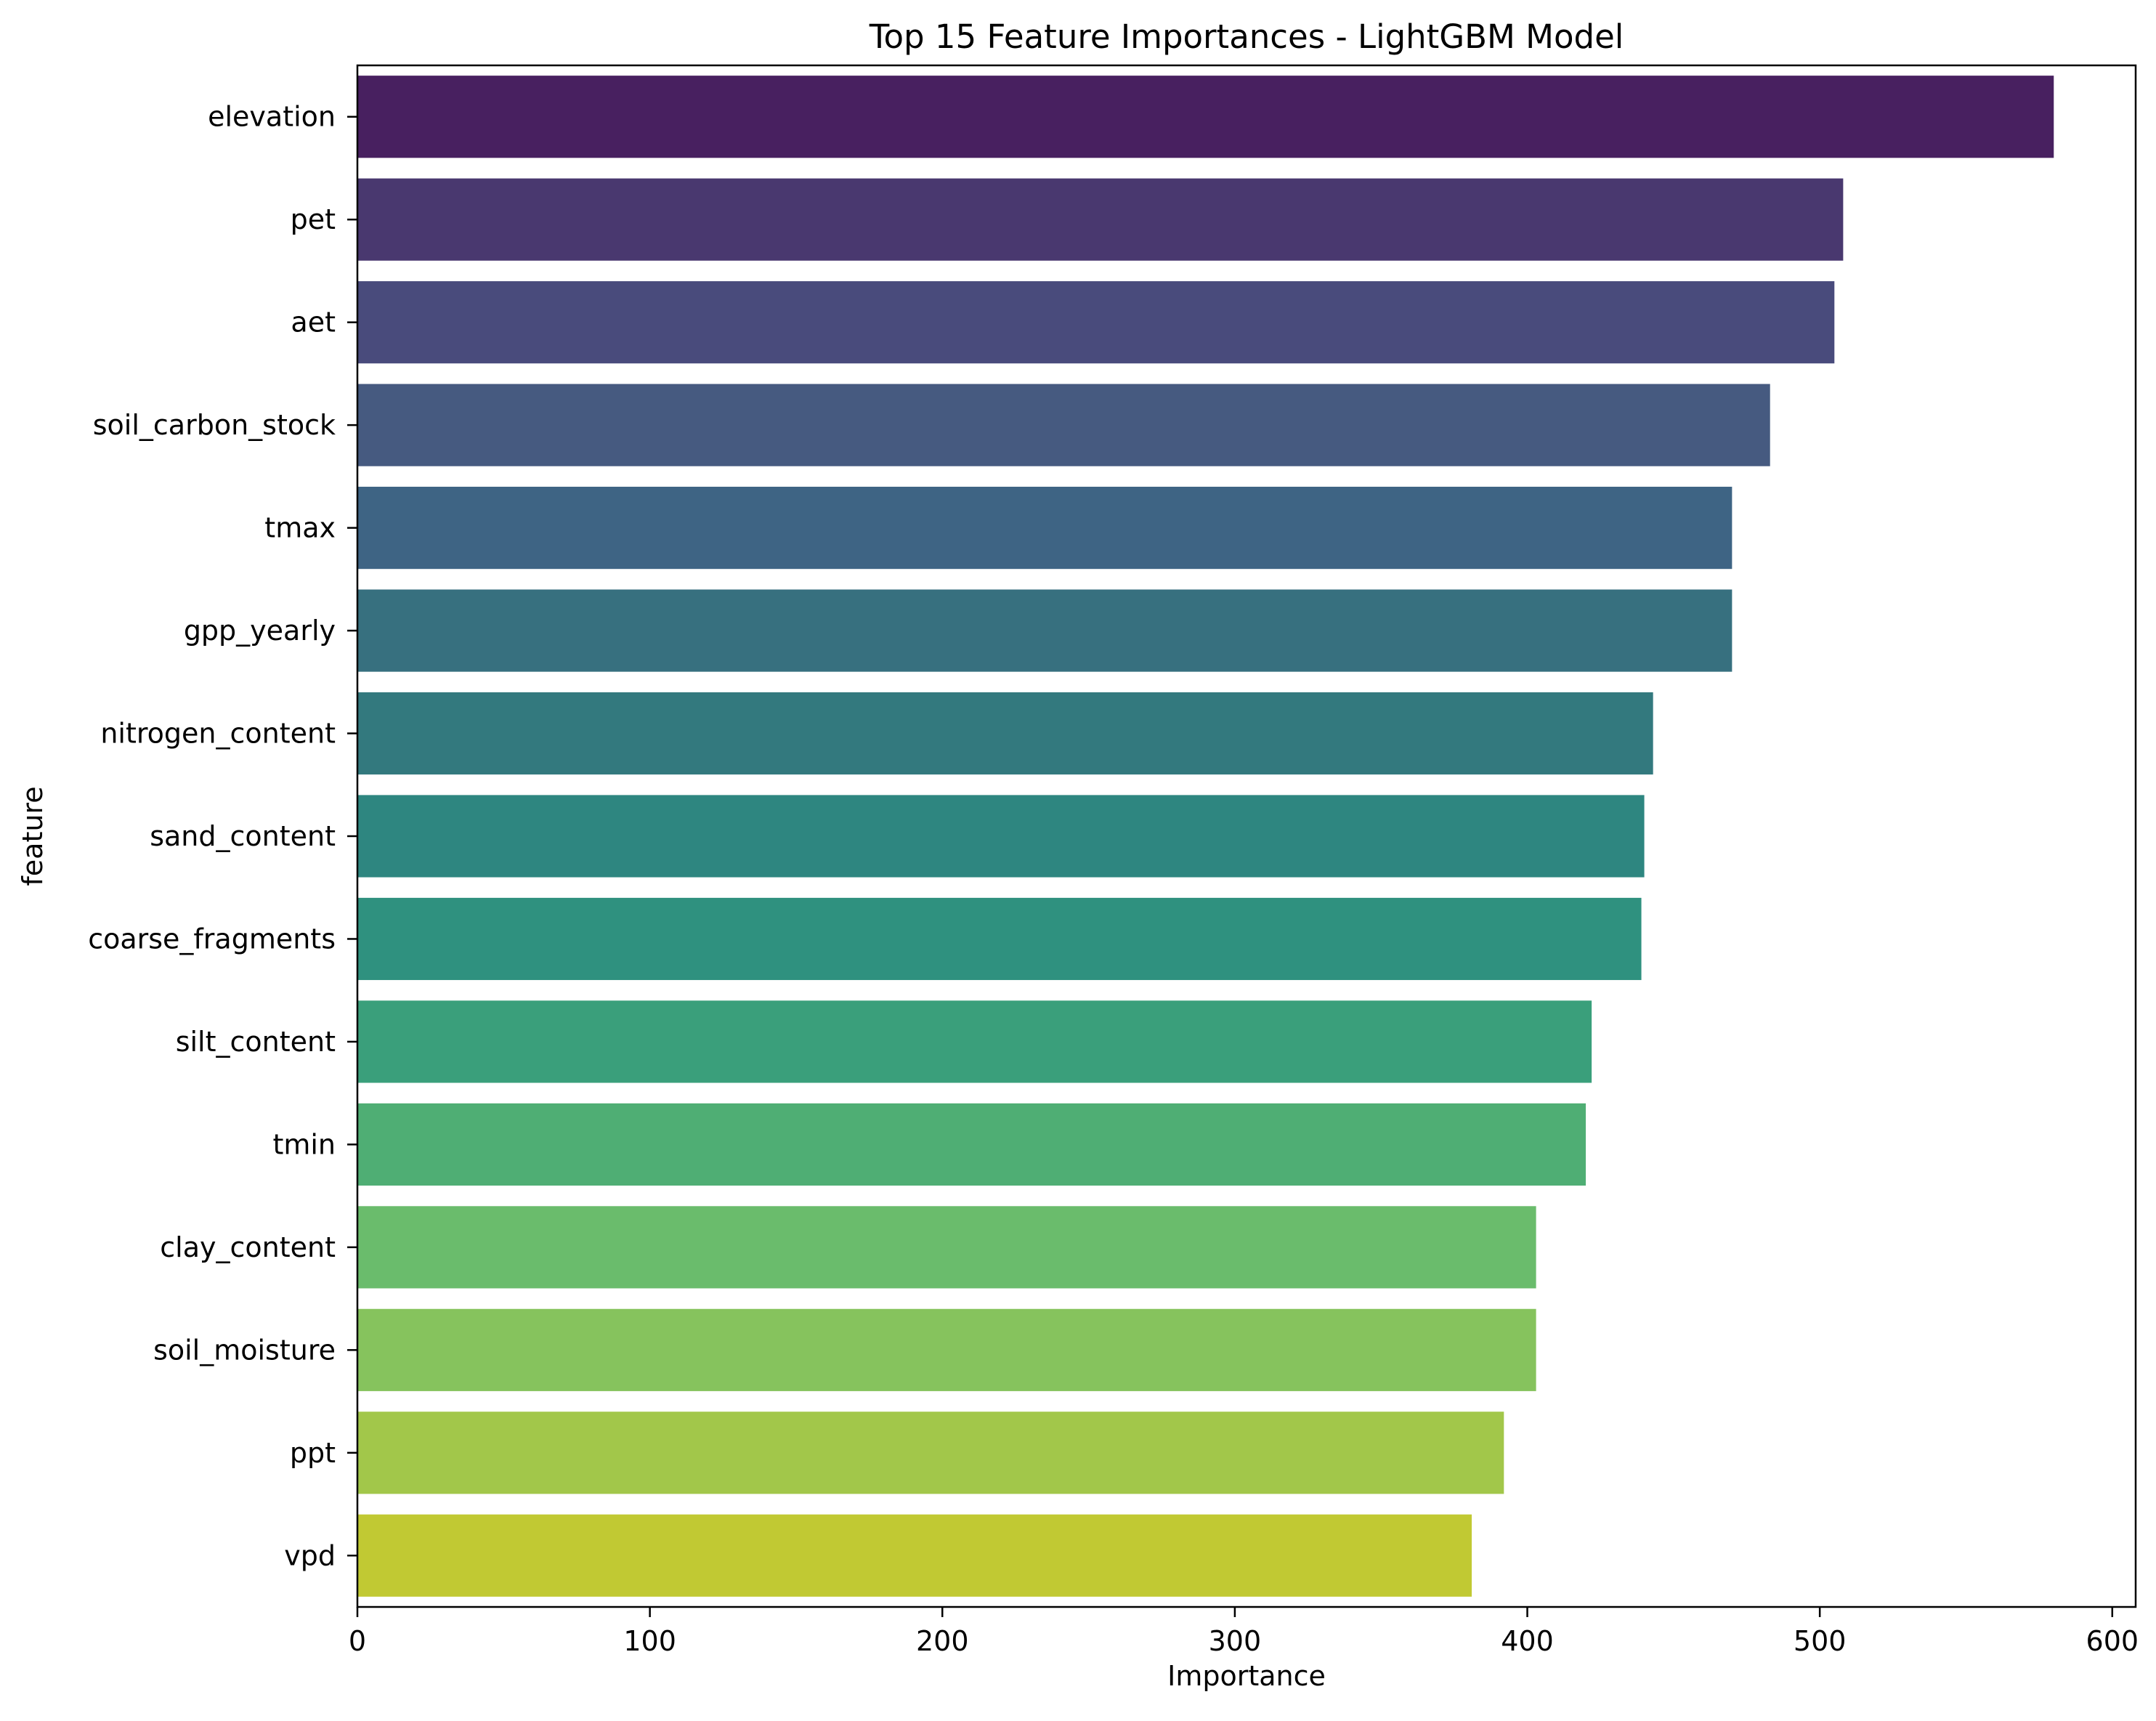 This screenshot has height=1721, width=2156. Describe the element at coordinates (946, 1350) in the screenshot. I see `bar-soil-moisture` at that location.